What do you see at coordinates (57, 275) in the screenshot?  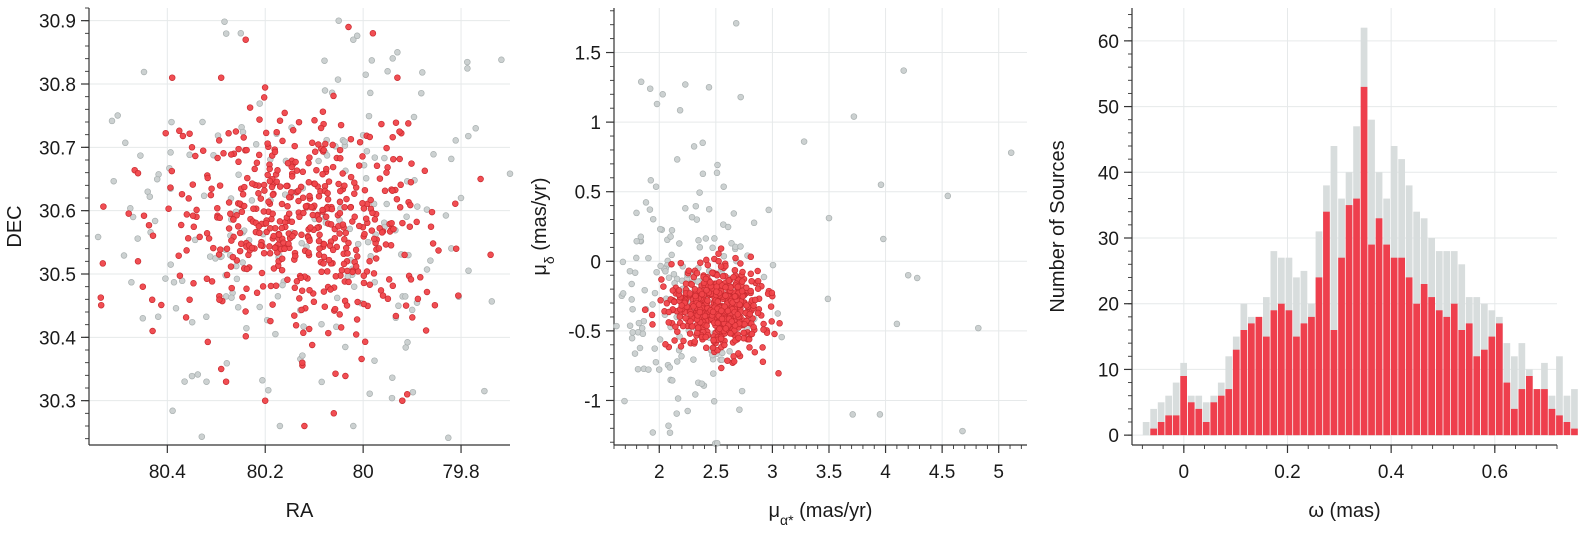 I see `y-tick-label: 30.5` at bounding box center [57, 275].